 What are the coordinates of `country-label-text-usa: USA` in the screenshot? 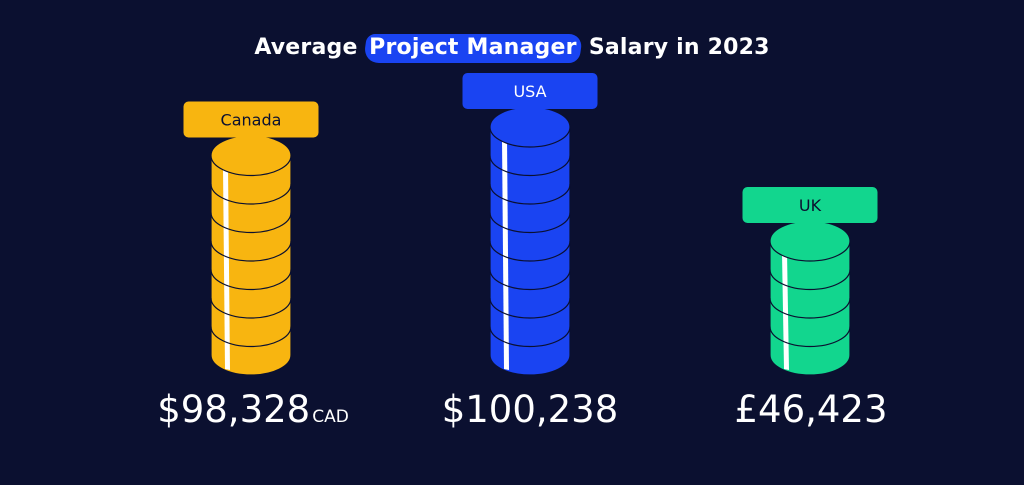 It's located at (529, 91).